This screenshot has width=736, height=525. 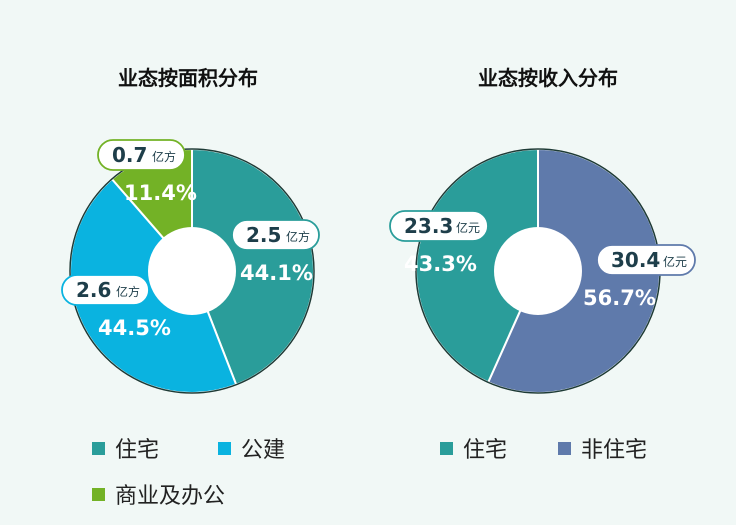 I want to click on legend-label: 公建, so click(x=263, y=450).